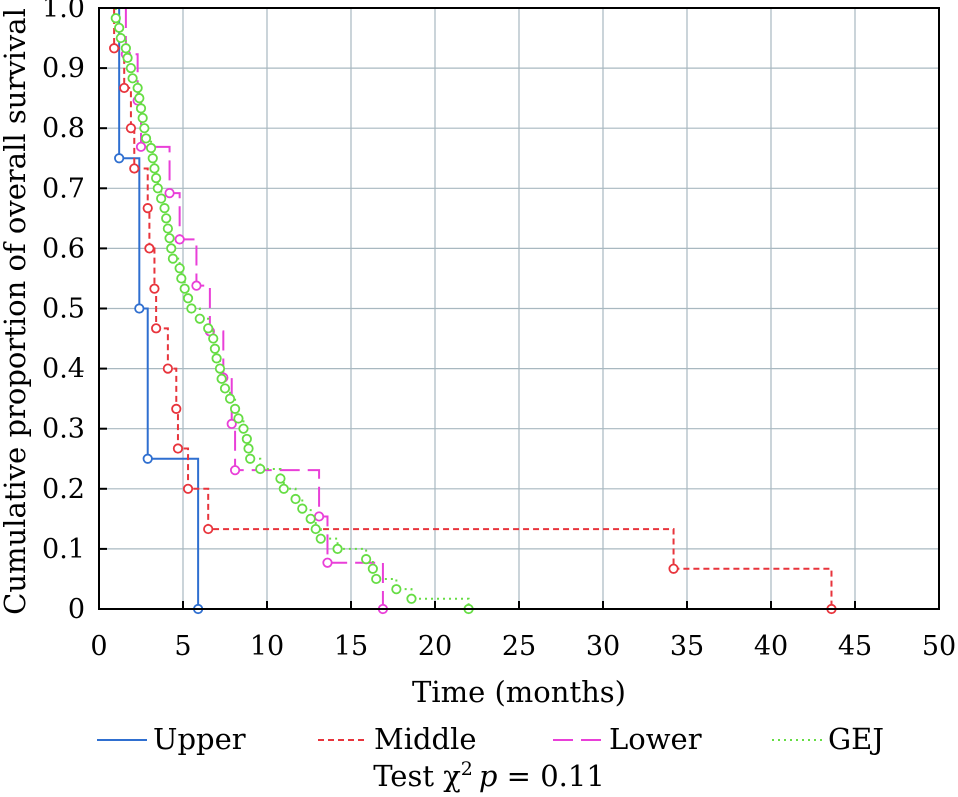  Describe the element at coordinates (490, 739) in the screenshot. I see `legend: Upper Middle Lower GEJ` at that location.